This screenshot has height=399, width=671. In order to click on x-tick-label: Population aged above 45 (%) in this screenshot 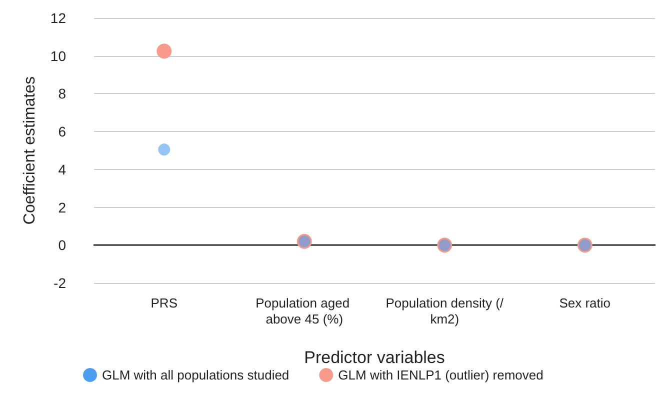, I will do `click(305, 311)`.